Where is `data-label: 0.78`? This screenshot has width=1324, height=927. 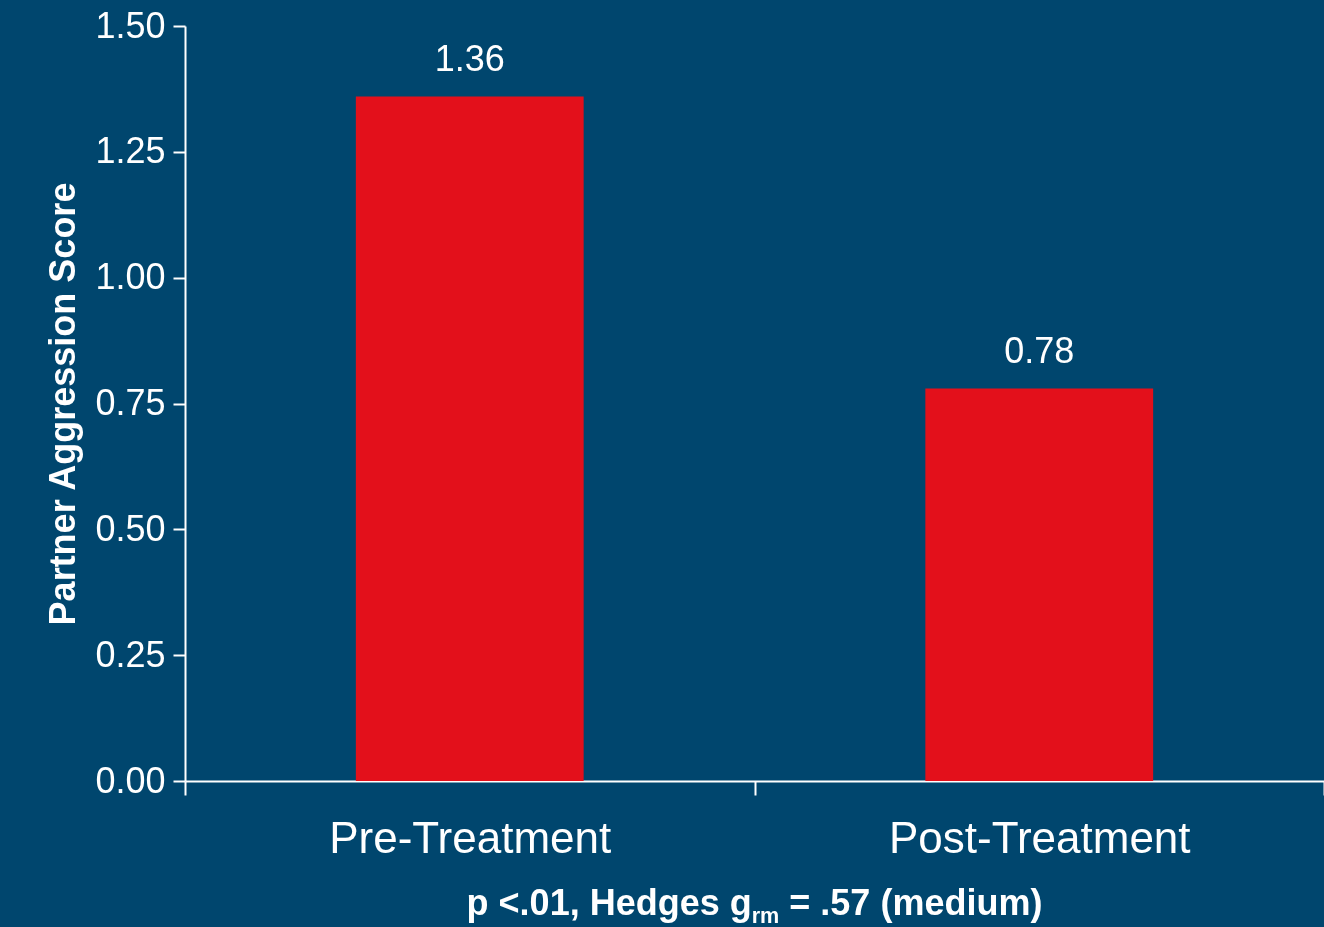 data-label: 0.78 is located at coordinates (1039, 351).